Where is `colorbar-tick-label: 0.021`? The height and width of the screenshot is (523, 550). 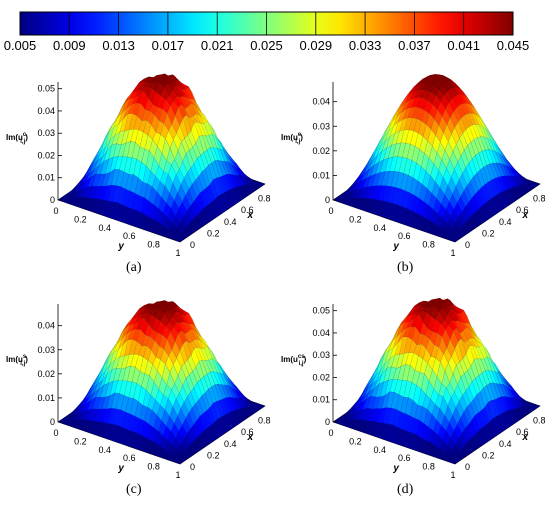
colorbar-tick-label: 0.021 is located at coordinates (217, 45).